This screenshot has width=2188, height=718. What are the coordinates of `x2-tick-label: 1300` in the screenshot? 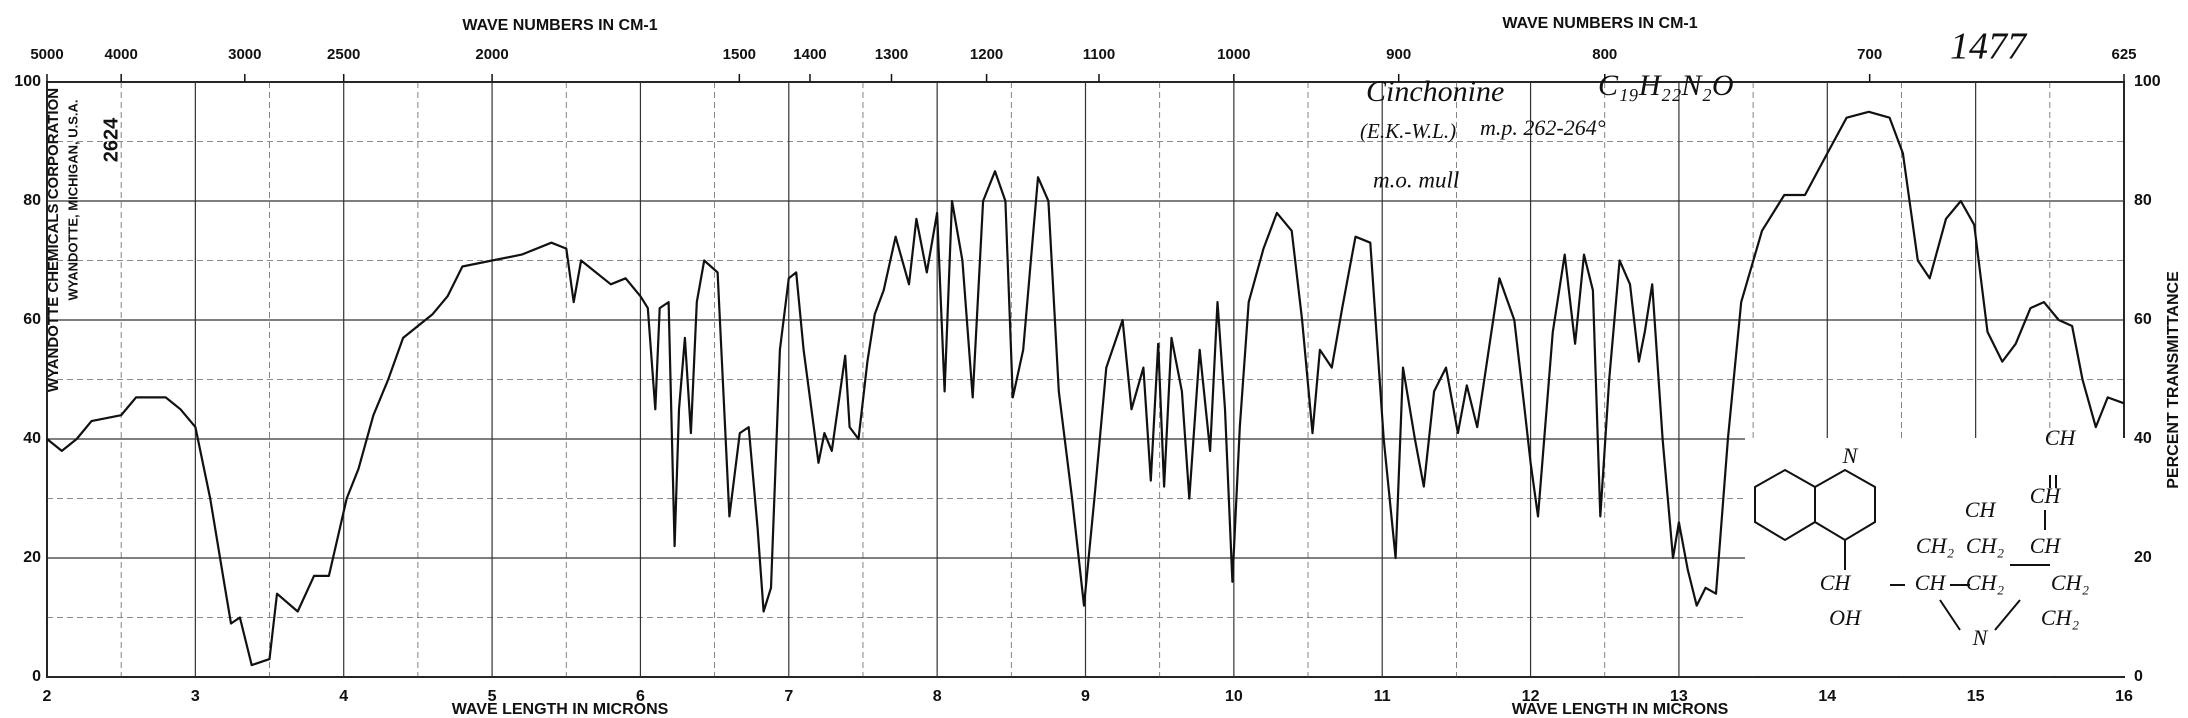 It's located at (891, 54).